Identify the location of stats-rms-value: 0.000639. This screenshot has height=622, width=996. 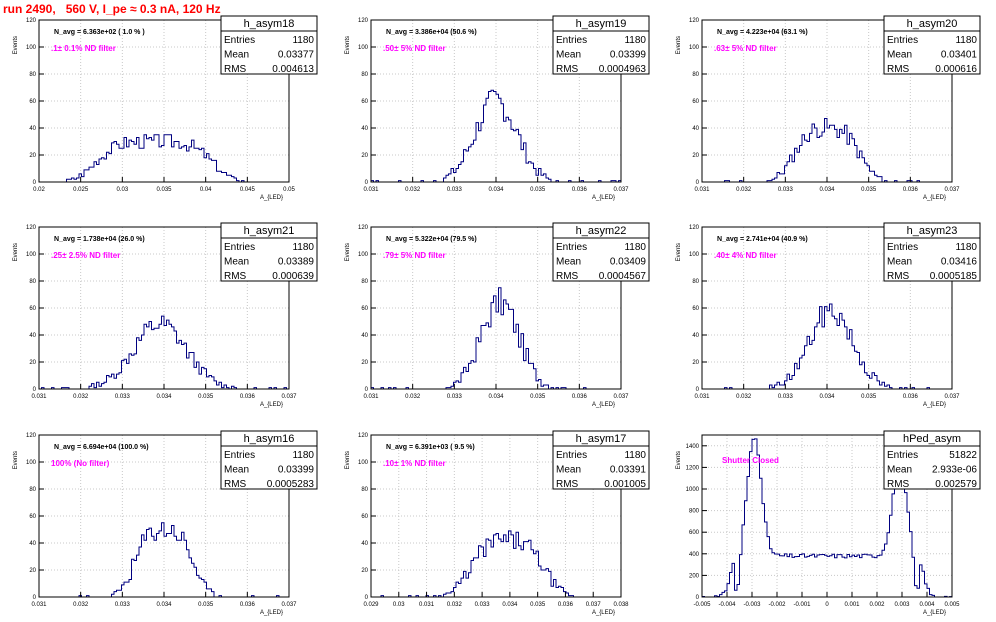
(293, 276).